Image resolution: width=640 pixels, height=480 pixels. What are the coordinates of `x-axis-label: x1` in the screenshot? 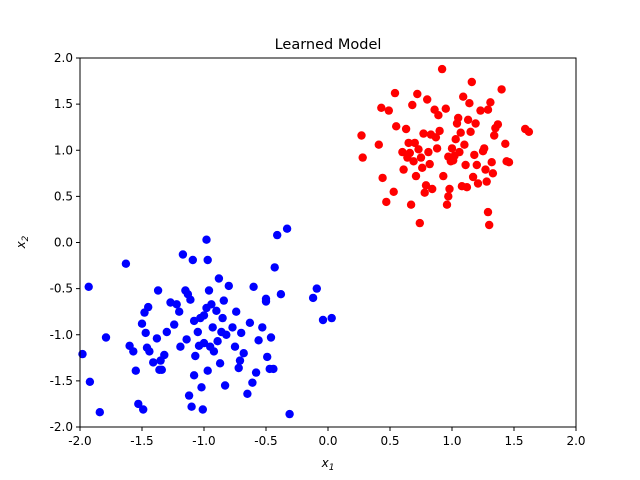 It's located at (328, 464).